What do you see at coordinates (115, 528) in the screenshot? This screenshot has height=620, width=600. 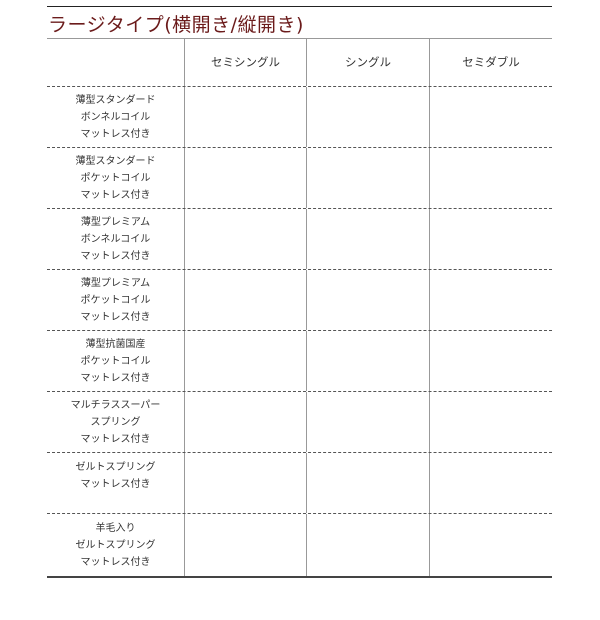 I see `row-label-line: 羊毛入り` at bounding box center [115, 528].